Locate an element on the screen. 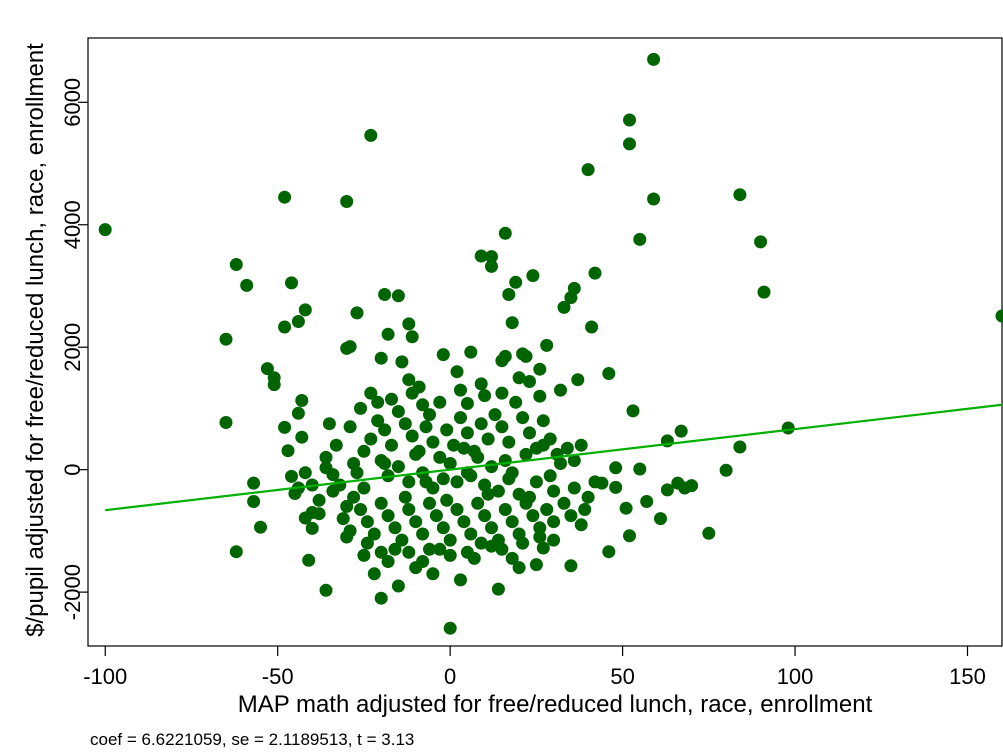  x-tick-label: 0 is located at coordinates (450, 676).